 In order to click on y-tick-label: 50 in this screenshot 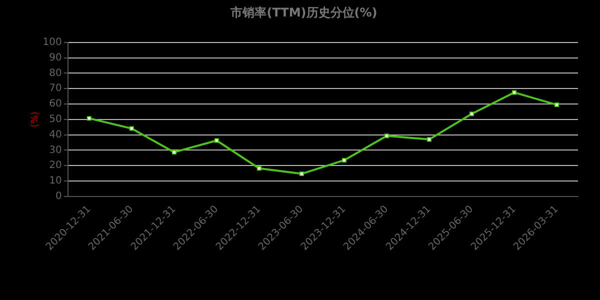, I will do `click(55, 120)`.